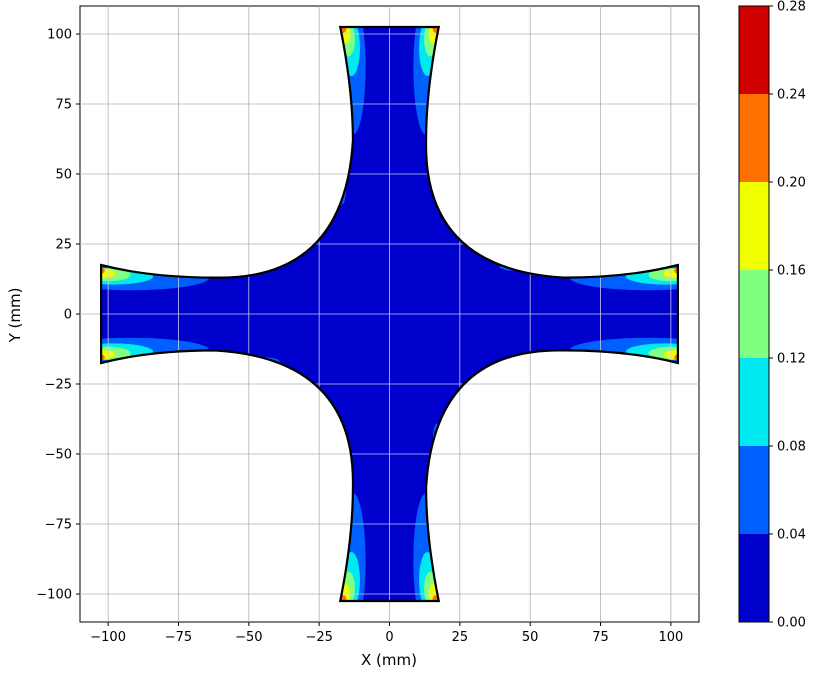 The image size is (827, 678). Describe the element at coordinates (58, 315) in the screenshot. I see `y-axis-ticks: 100 75 50 25 0 −25 −50 −75 −100` at that location.